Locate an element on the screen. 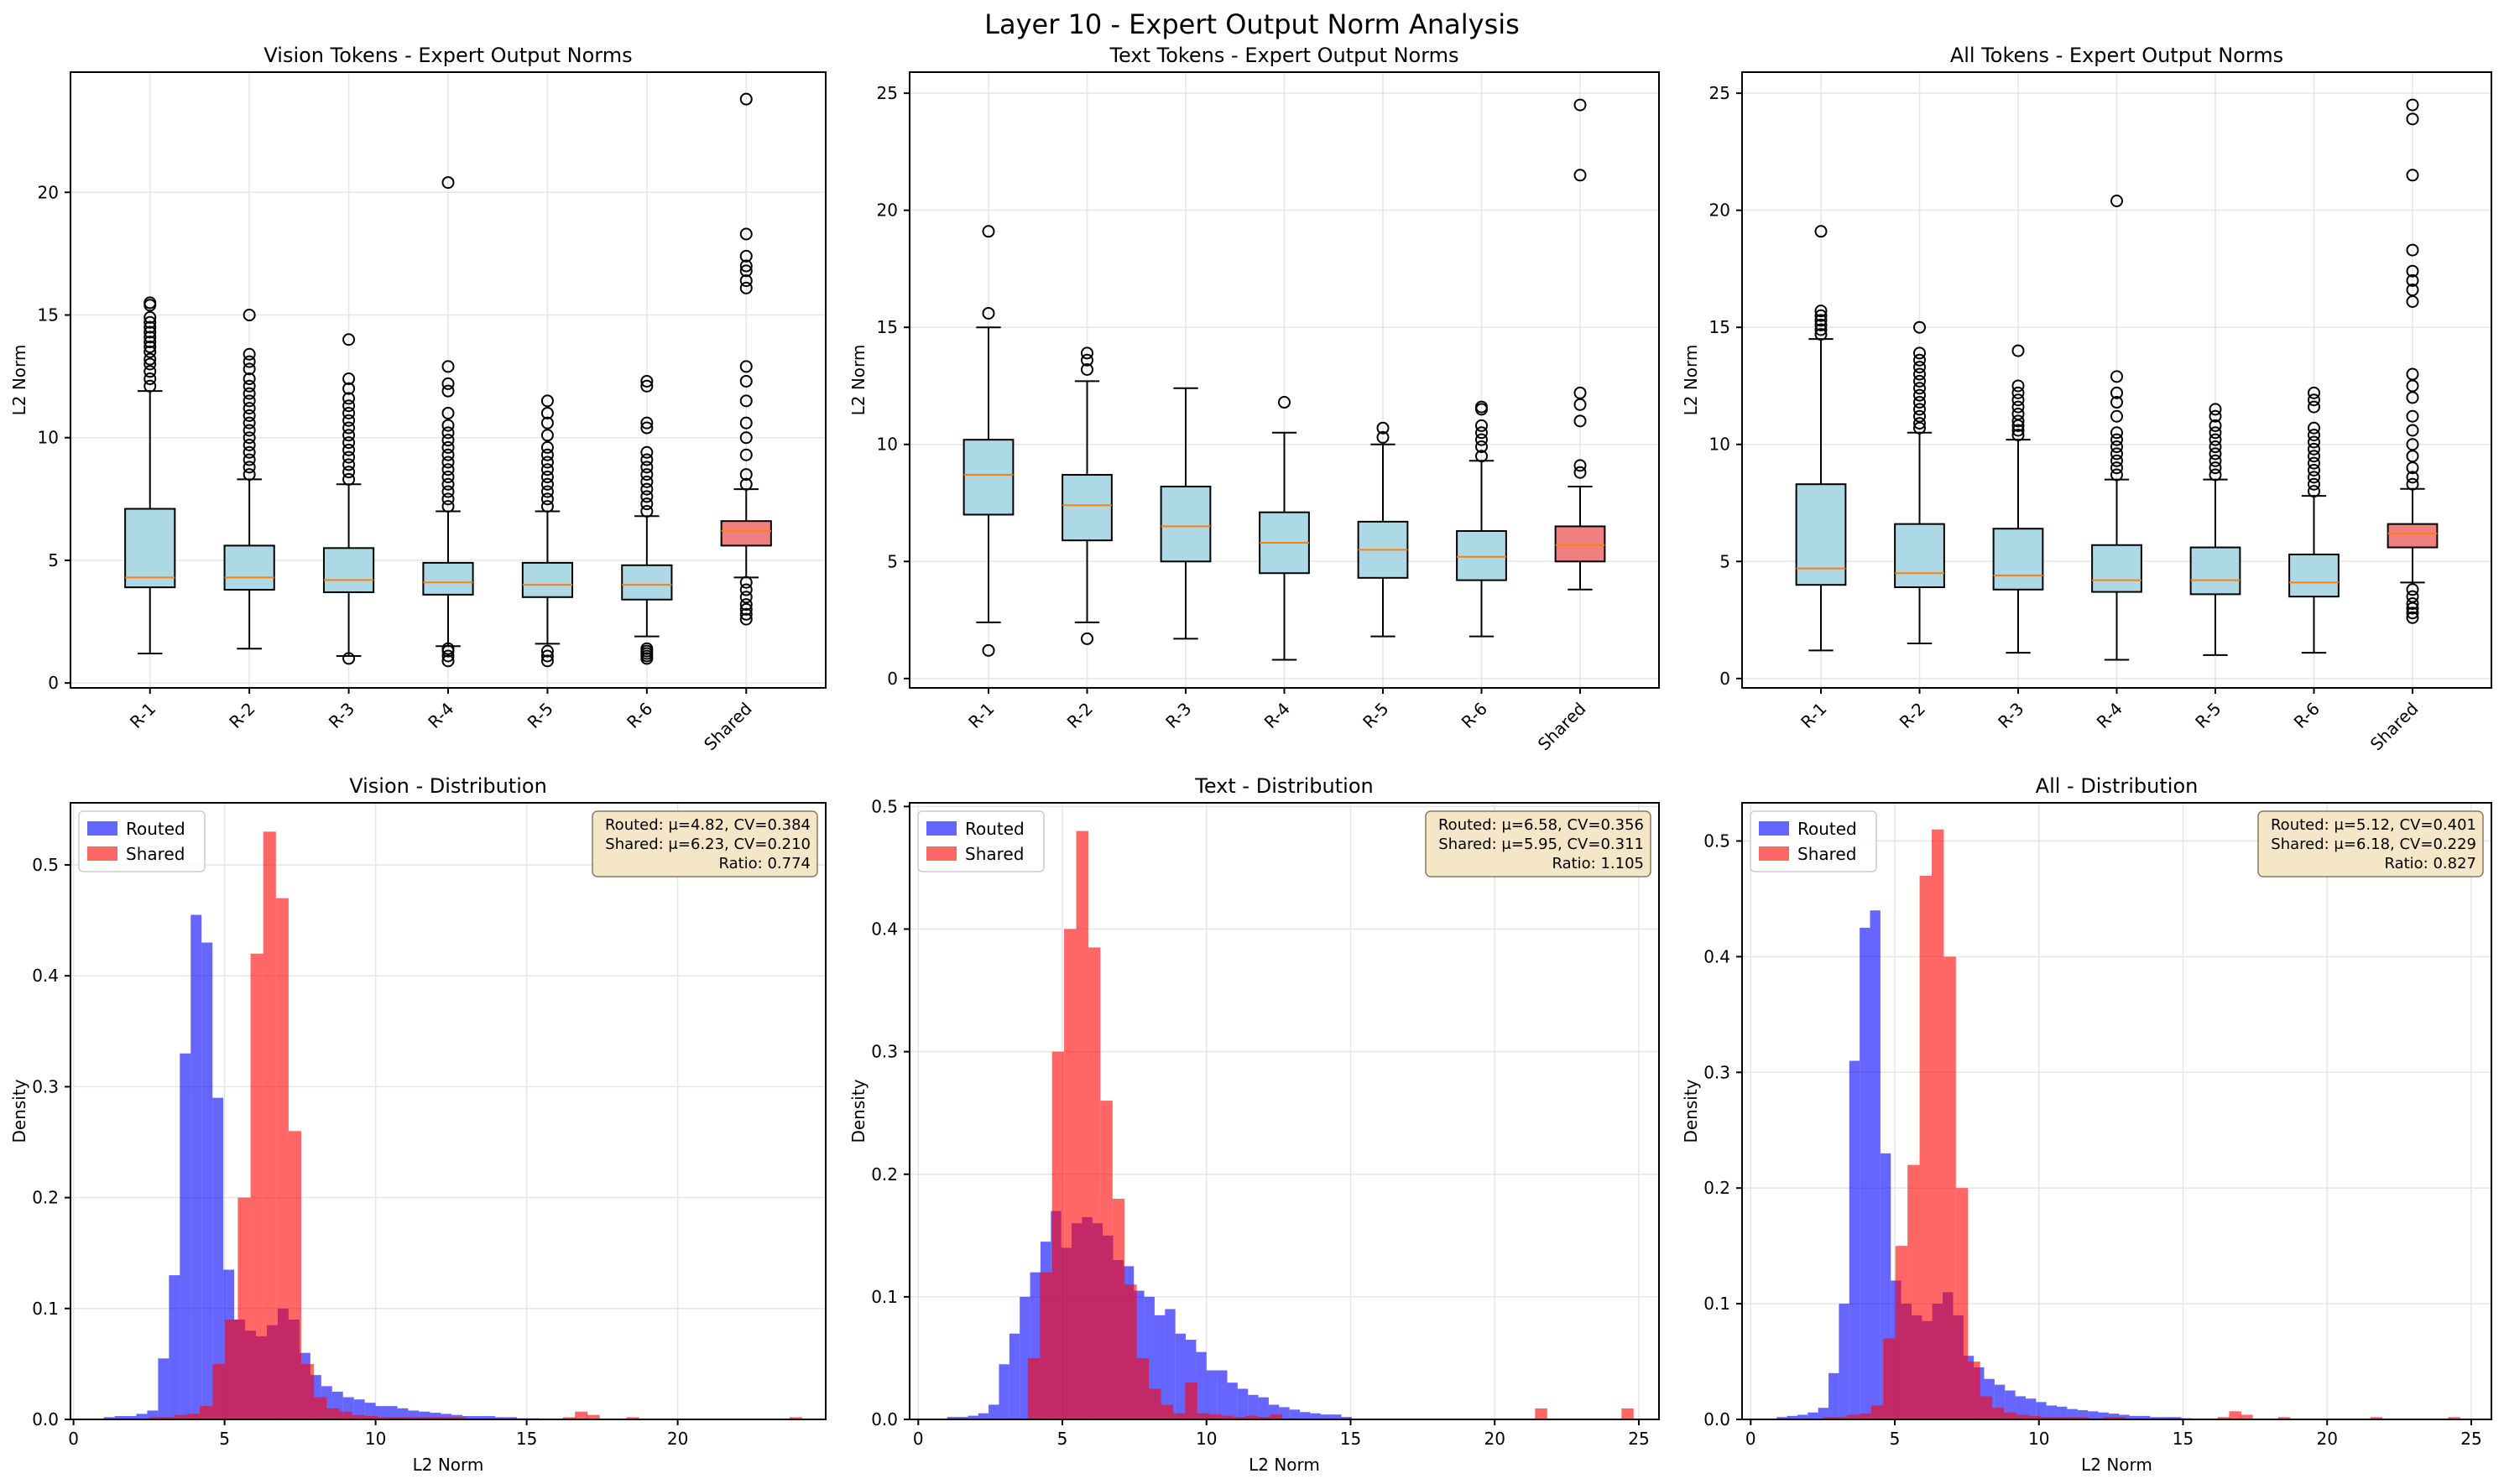 This screenshot has height=1484, width=2504. y-tick-label: 10 is located at coordinates (1720, 445).